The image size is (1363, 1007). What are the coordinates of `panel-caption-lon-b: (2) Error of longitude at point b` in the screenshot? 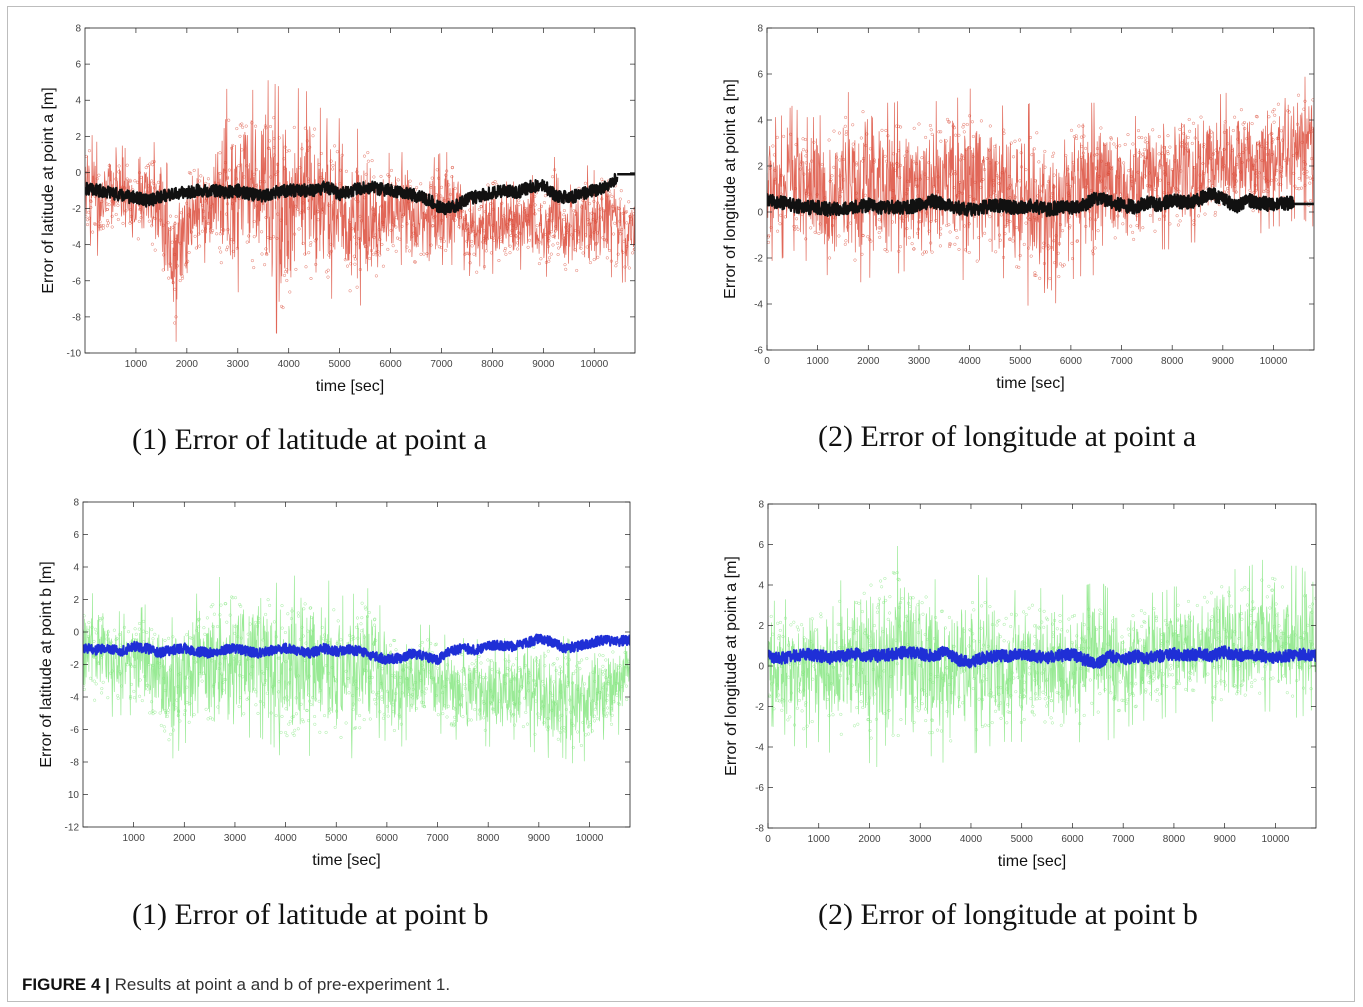 It's located at (1008, 914).